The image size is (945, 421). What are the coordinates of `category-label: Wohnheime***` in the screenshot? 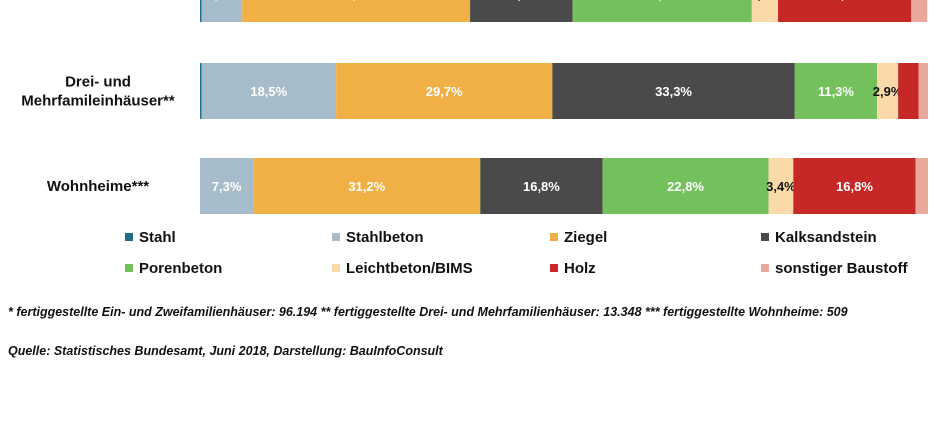 It's located at (98, 186).